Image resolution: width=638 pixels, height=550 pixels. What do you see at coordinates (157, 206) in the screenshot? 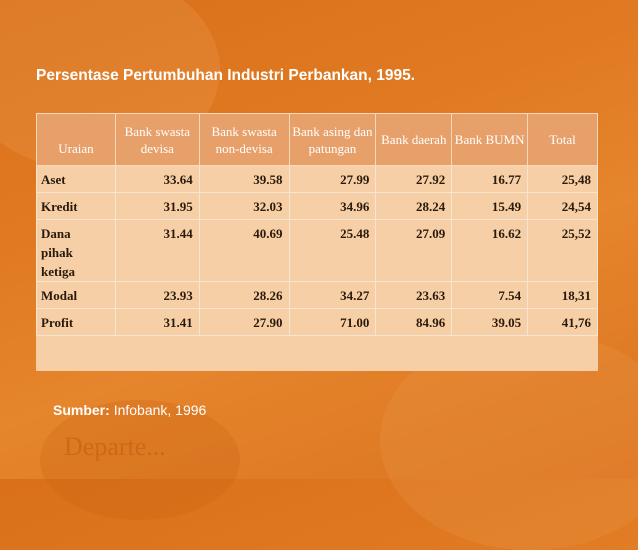
I see `table-cell: 31.95` at bounding box center [157, 206].